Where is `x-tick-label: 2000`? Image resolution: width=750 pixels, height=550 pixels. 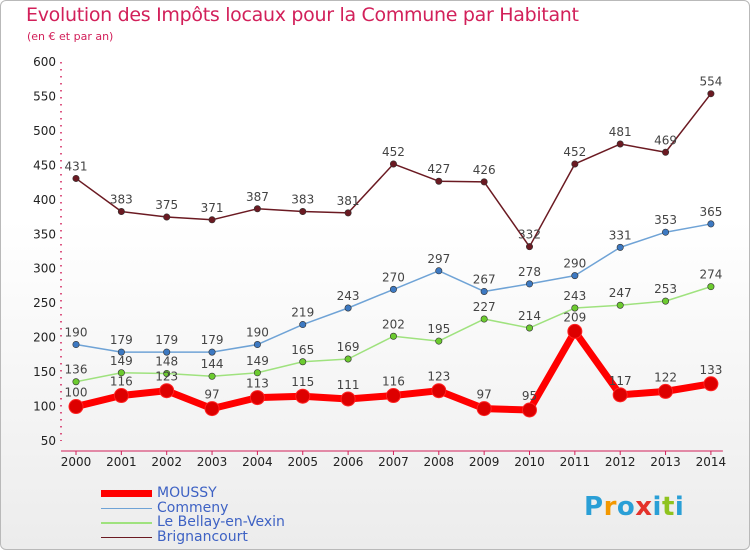 x-tick-label: 2000 is located at coordinates (76, 462).